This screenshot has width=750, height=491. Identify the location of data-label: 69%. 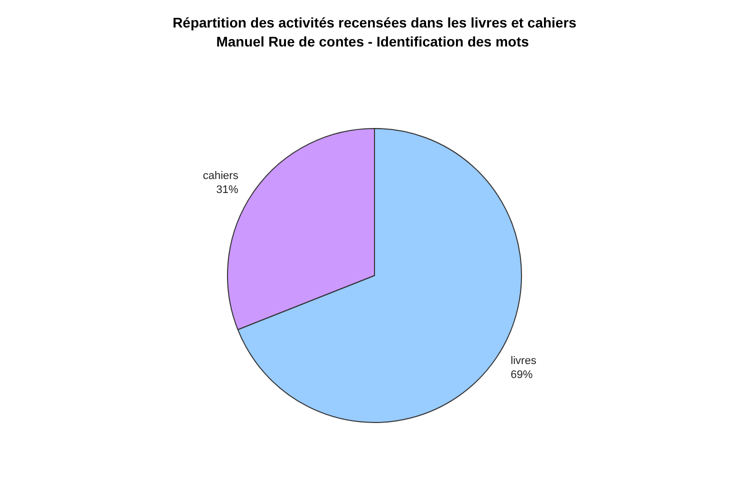
(521, 375).